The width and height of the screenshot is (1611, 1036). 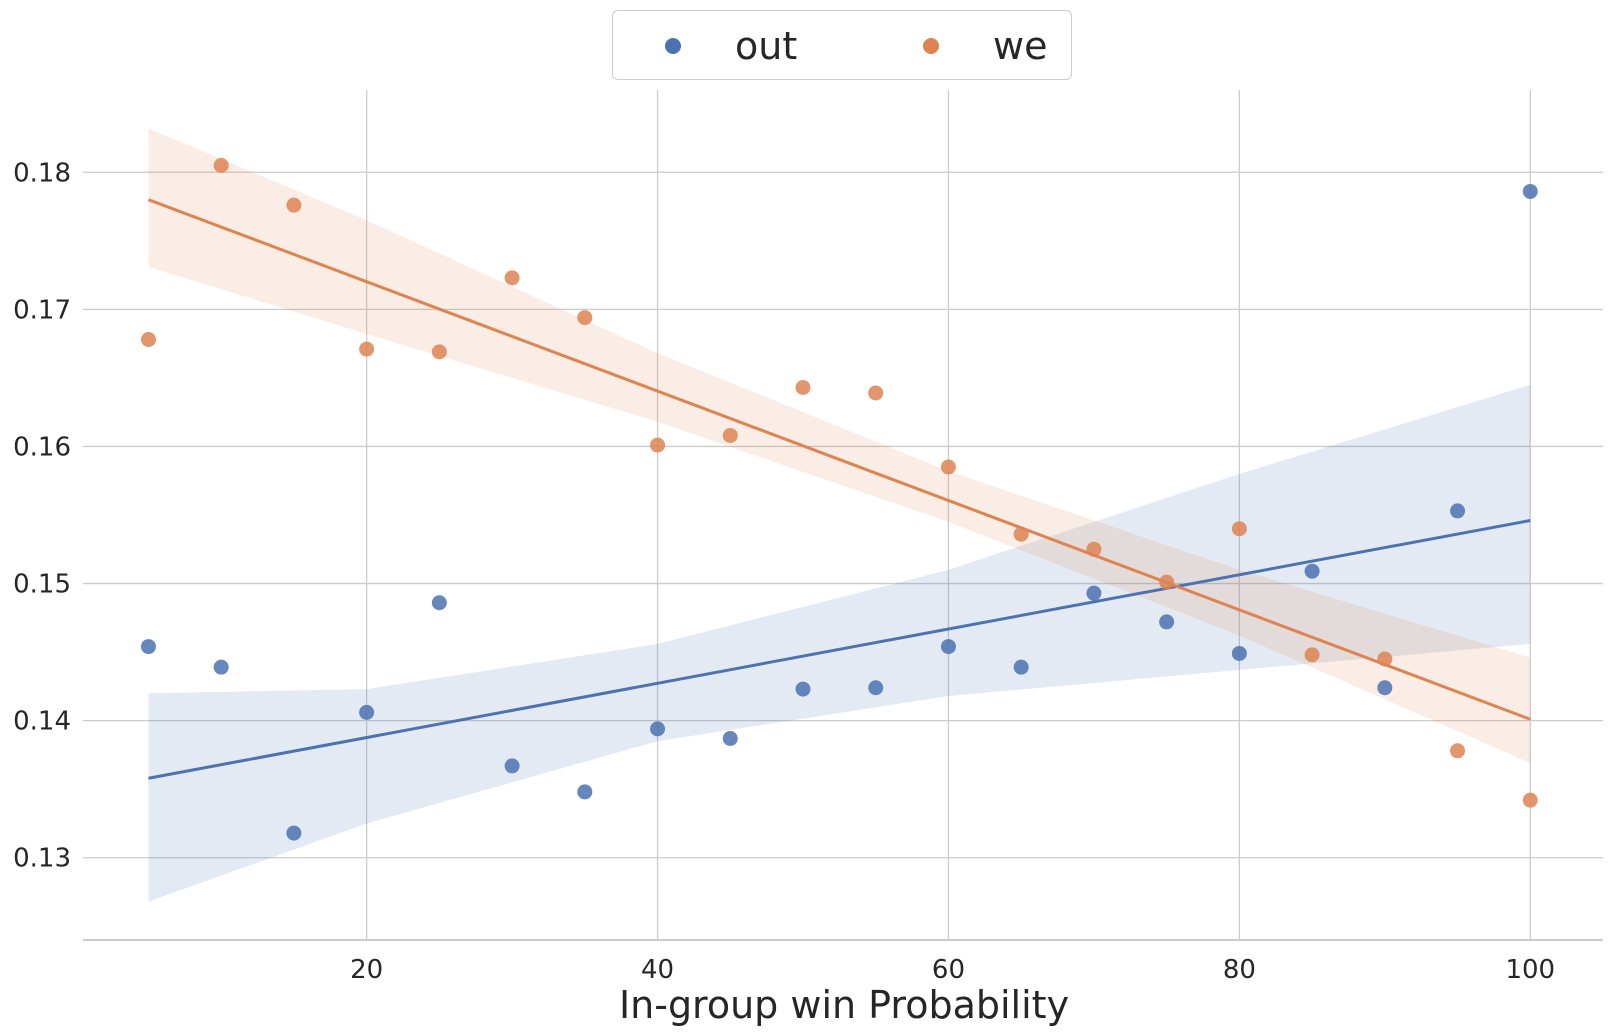 I want to click on legend-marker-out, so click(x=673, y=46).